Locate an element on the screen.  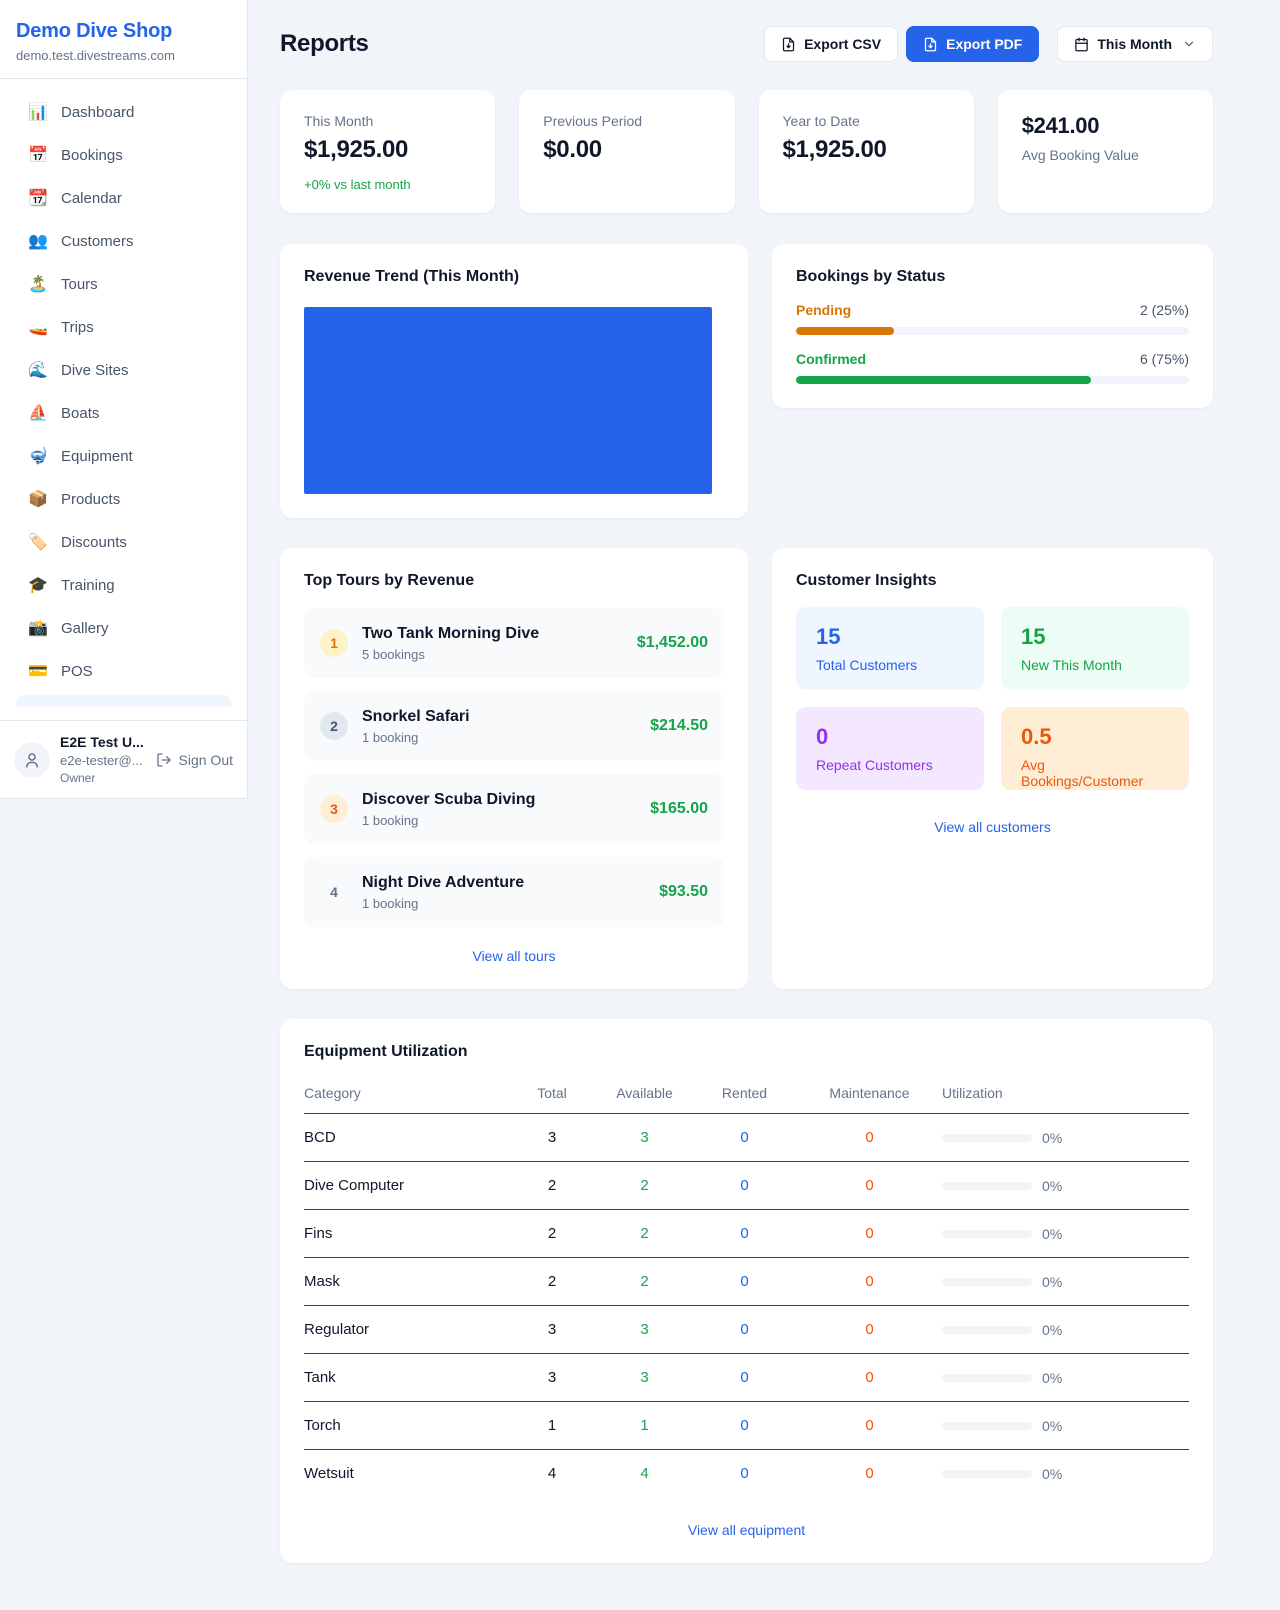
insight-value: 15 is located at coordinates (1033, 636).